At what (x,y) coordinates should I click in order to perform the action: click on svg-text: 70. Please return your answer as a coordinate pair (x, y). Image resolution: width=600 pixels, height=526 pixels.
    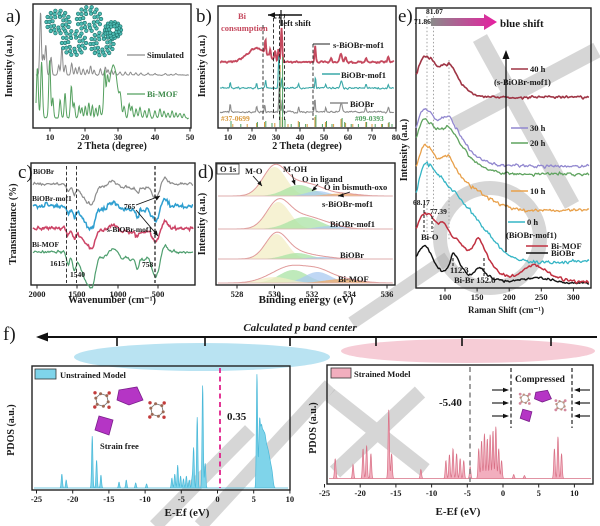
    Looking at the image, I should click on (372, 137).